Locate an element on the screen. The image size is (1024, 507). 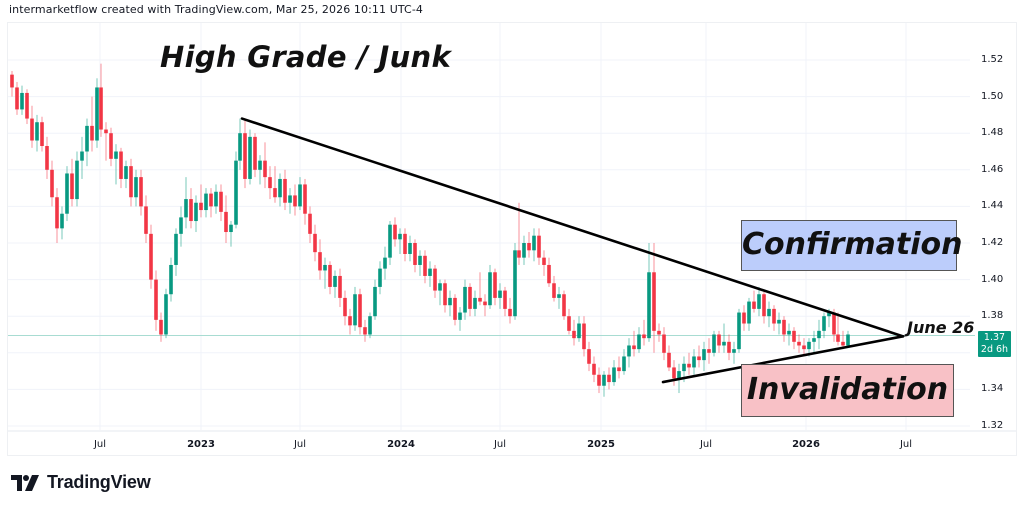
price-tick-label: 1.46 is located at coordinates (992, 169).